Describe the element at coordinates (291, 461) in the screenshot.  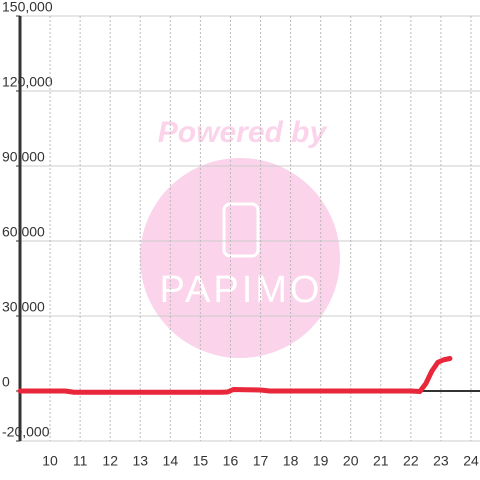
I see `x-tick-label: 18` at that location.